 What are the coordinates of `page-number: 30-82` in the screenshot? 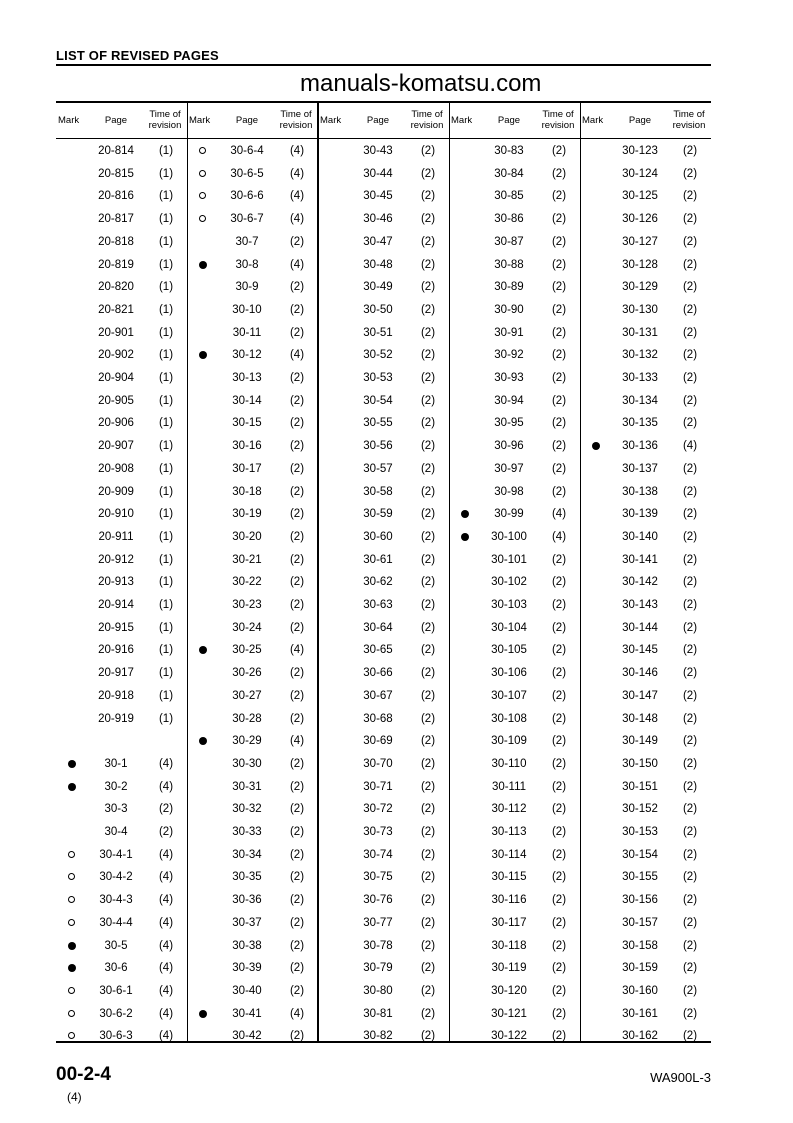 It's located at (378, 1036).